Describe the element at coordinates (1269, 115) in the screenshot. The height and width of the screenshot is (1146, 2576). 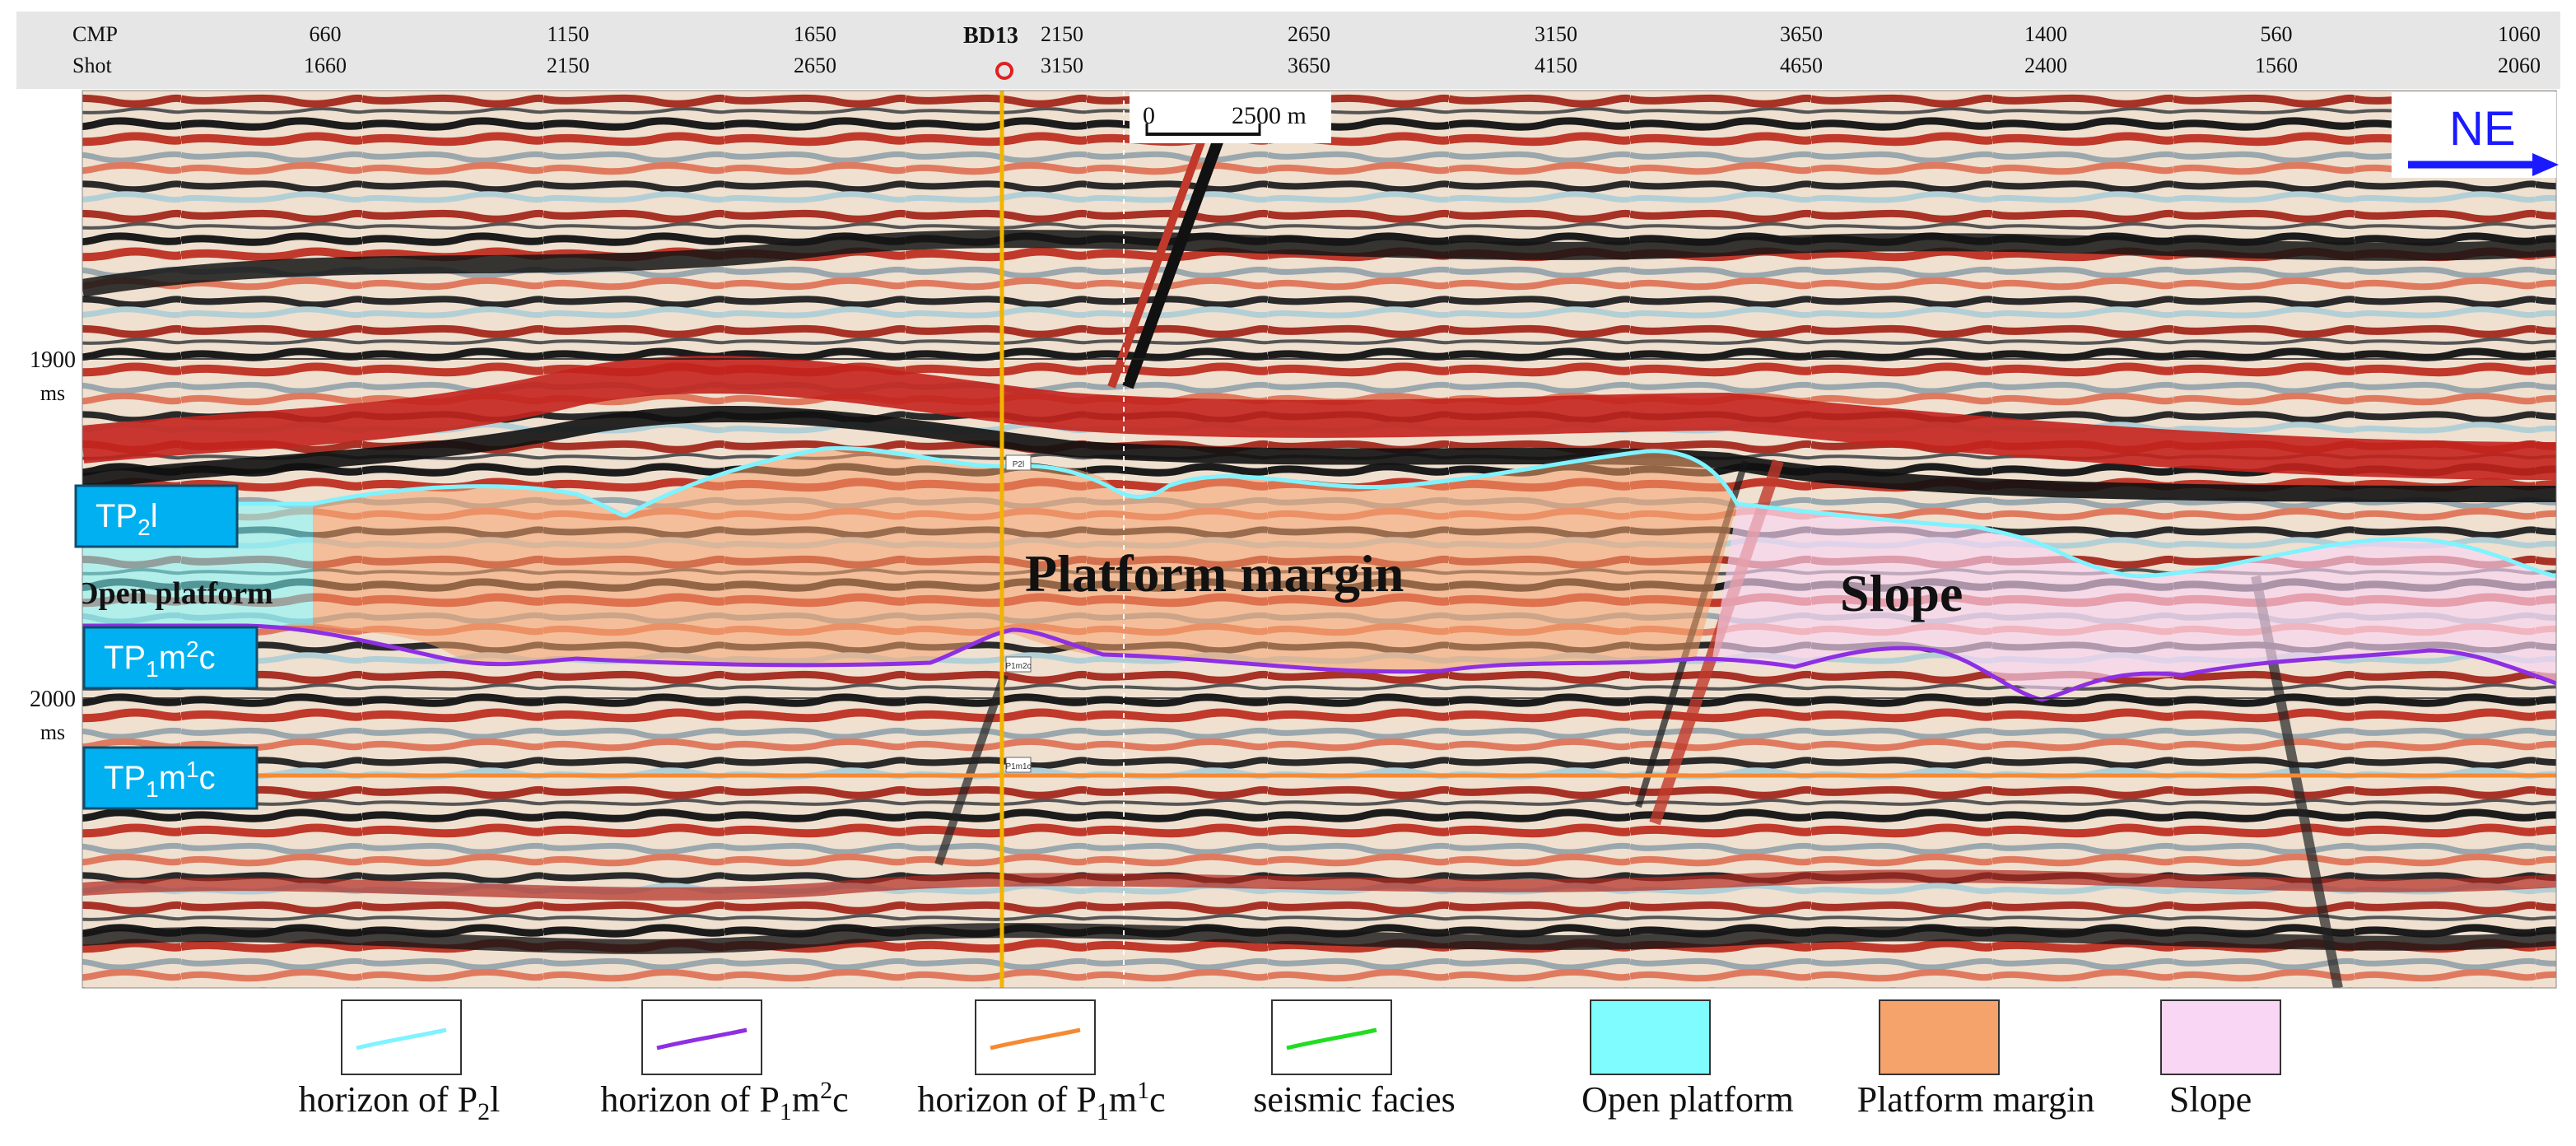
I see `scale-bar-end: 2500 m` at that location.